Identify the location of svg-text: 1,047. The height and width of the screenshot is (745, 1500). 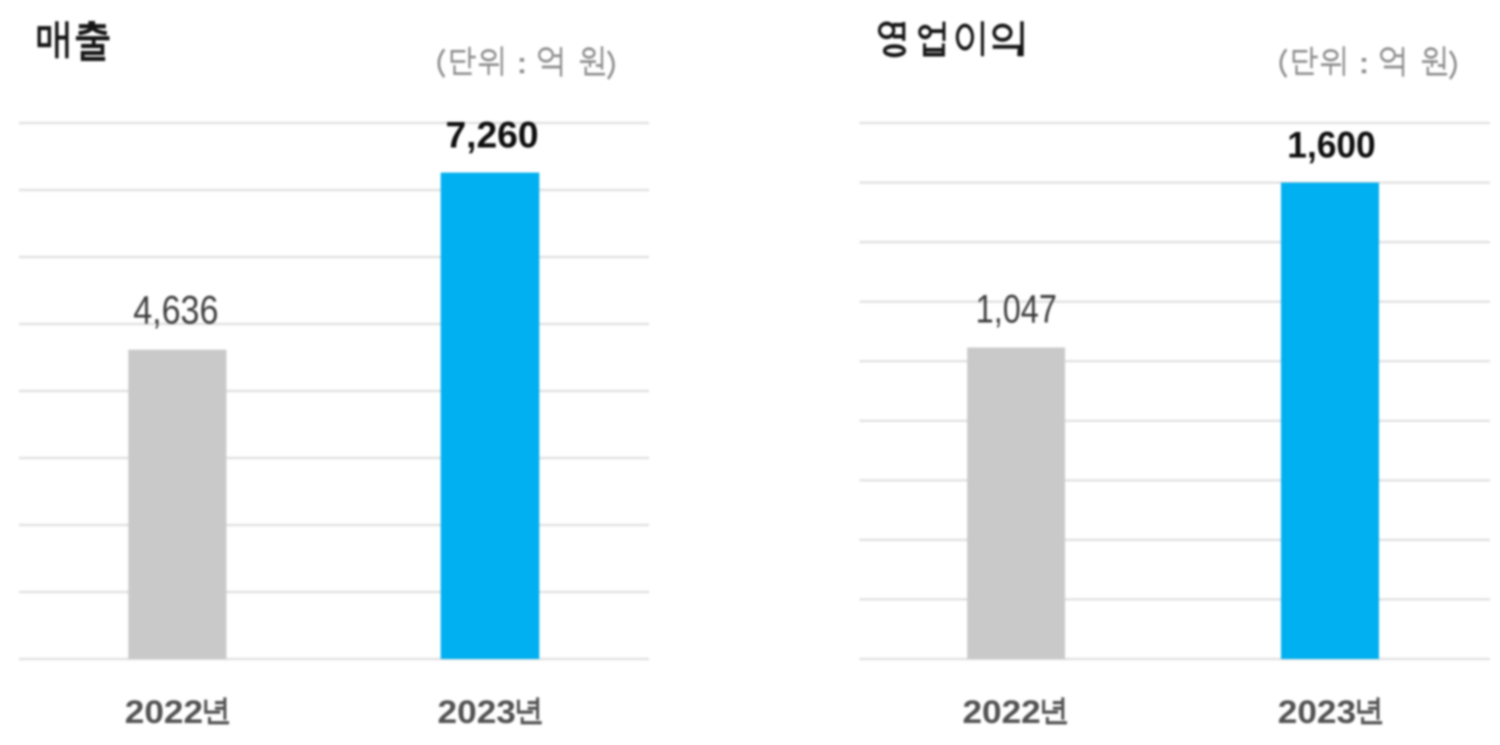
(1016, 308).